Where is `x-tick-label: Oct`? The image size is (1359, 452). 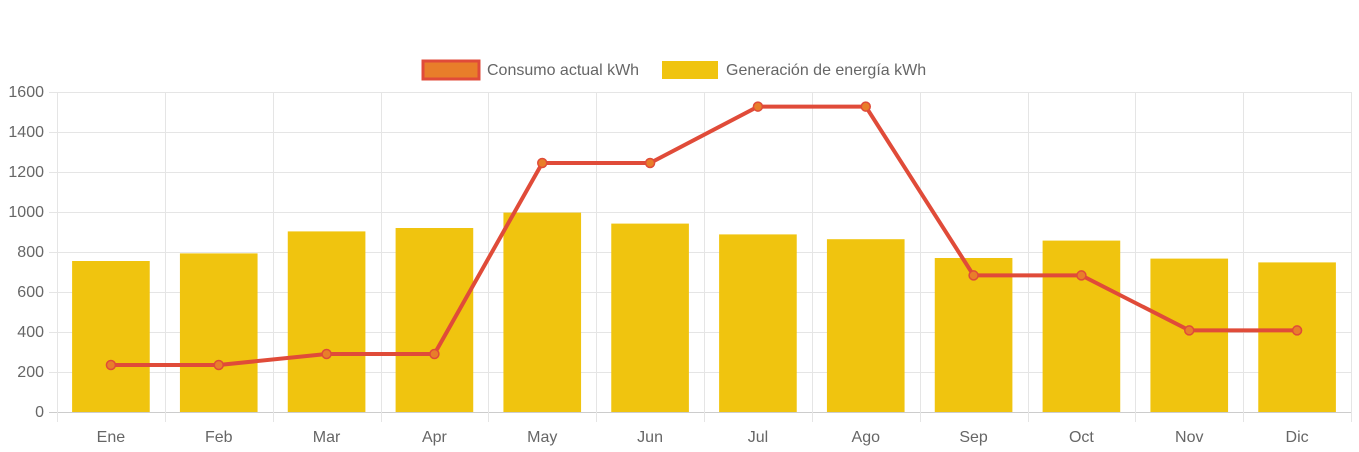 x-tick-label: Oct is located at coordinates (1081, 437).